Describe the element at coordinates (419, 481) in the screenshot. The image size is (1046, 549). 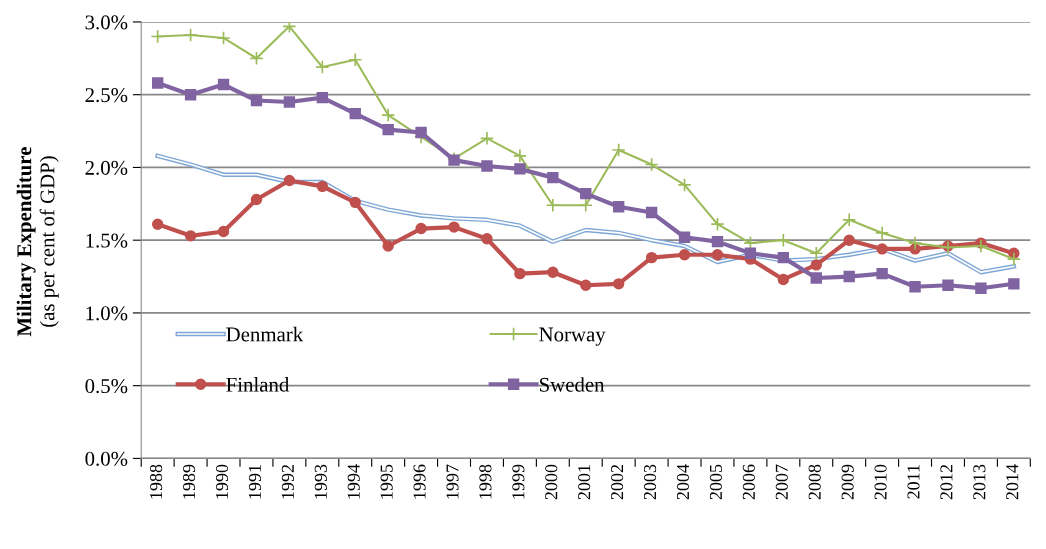
I see `x-tick-label: 1996` at that location.